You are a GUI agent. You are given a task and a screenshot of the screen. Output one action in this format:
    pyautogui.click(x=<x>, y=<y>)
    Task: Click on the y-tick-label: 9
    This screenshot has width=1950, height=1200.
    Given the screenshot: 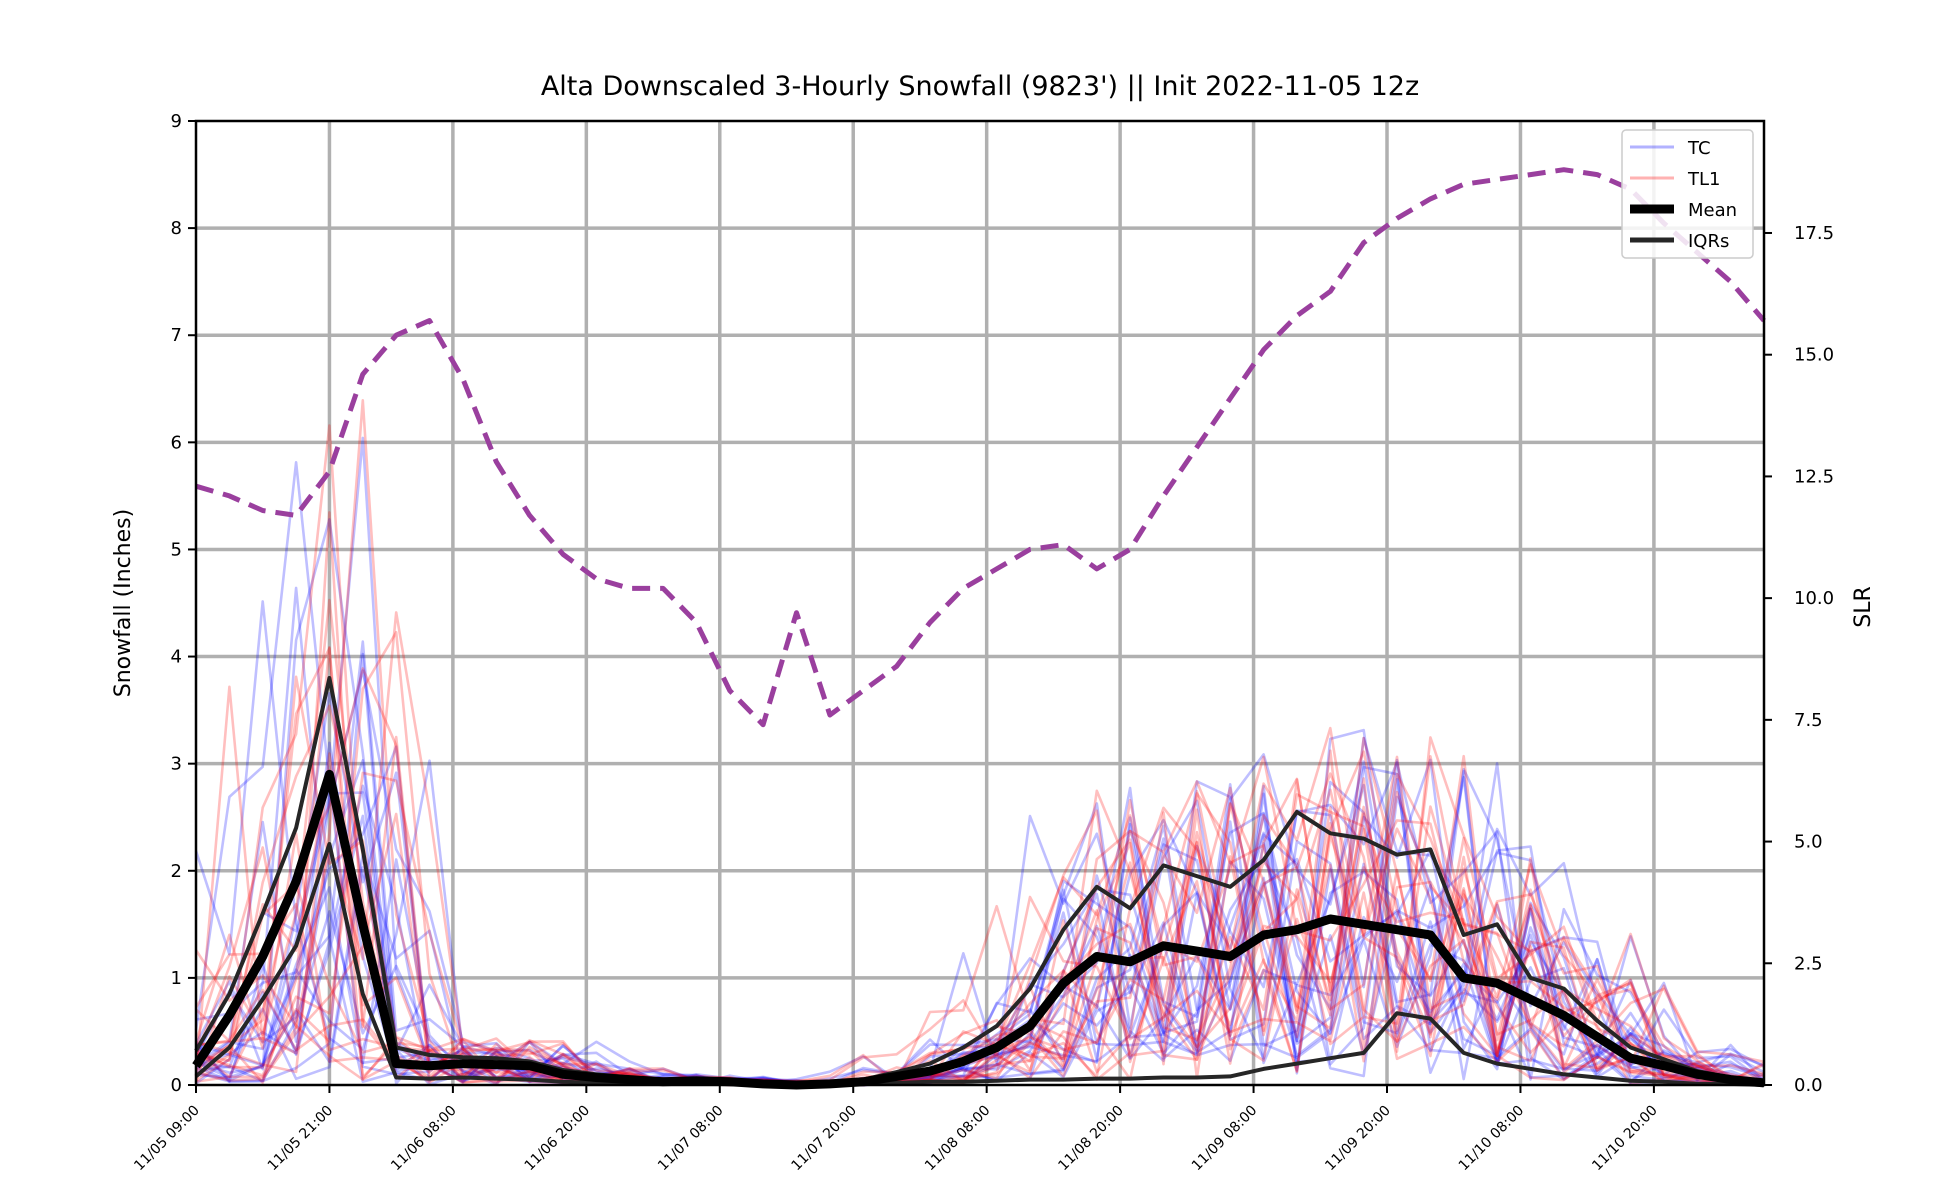 What is the action you would take?
    pyautogui.click(x=176, y=121)
    